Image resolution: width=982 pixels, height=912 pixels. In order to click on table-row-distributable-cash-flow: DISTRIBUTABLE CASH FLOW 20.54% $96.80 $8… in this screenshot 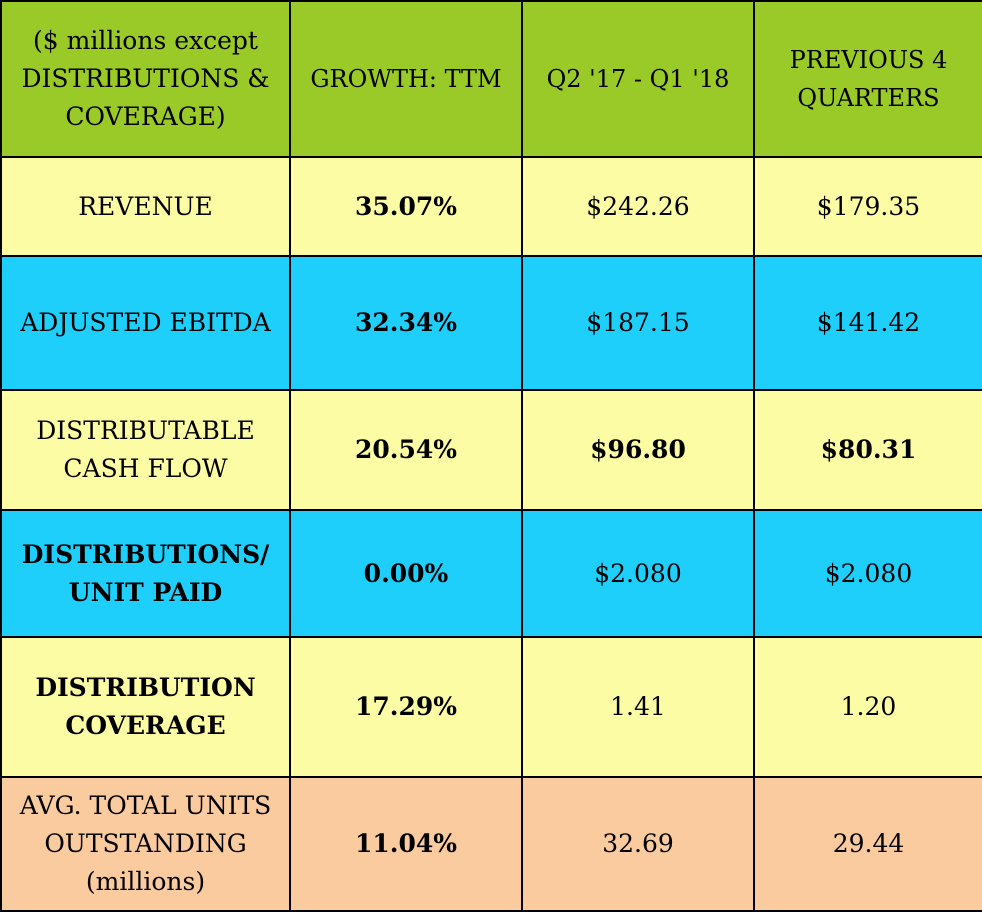, I will do `click(491, 450)`.